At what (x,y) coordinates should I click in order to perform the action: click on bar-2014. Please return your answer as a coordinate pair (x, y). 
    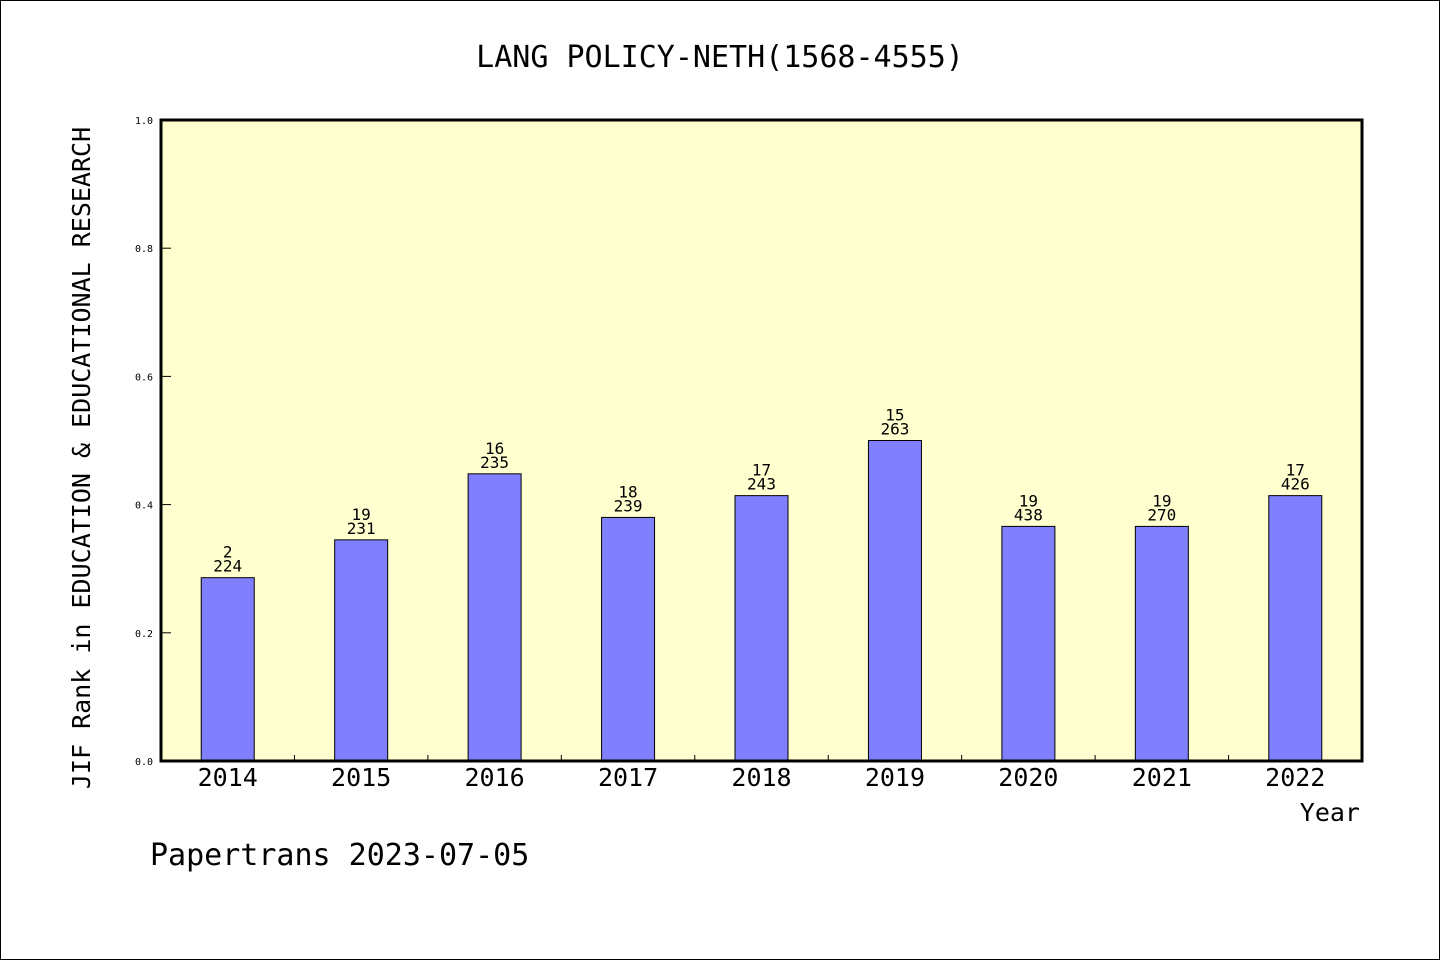
    Looking at the image, I should click on (227, 669).